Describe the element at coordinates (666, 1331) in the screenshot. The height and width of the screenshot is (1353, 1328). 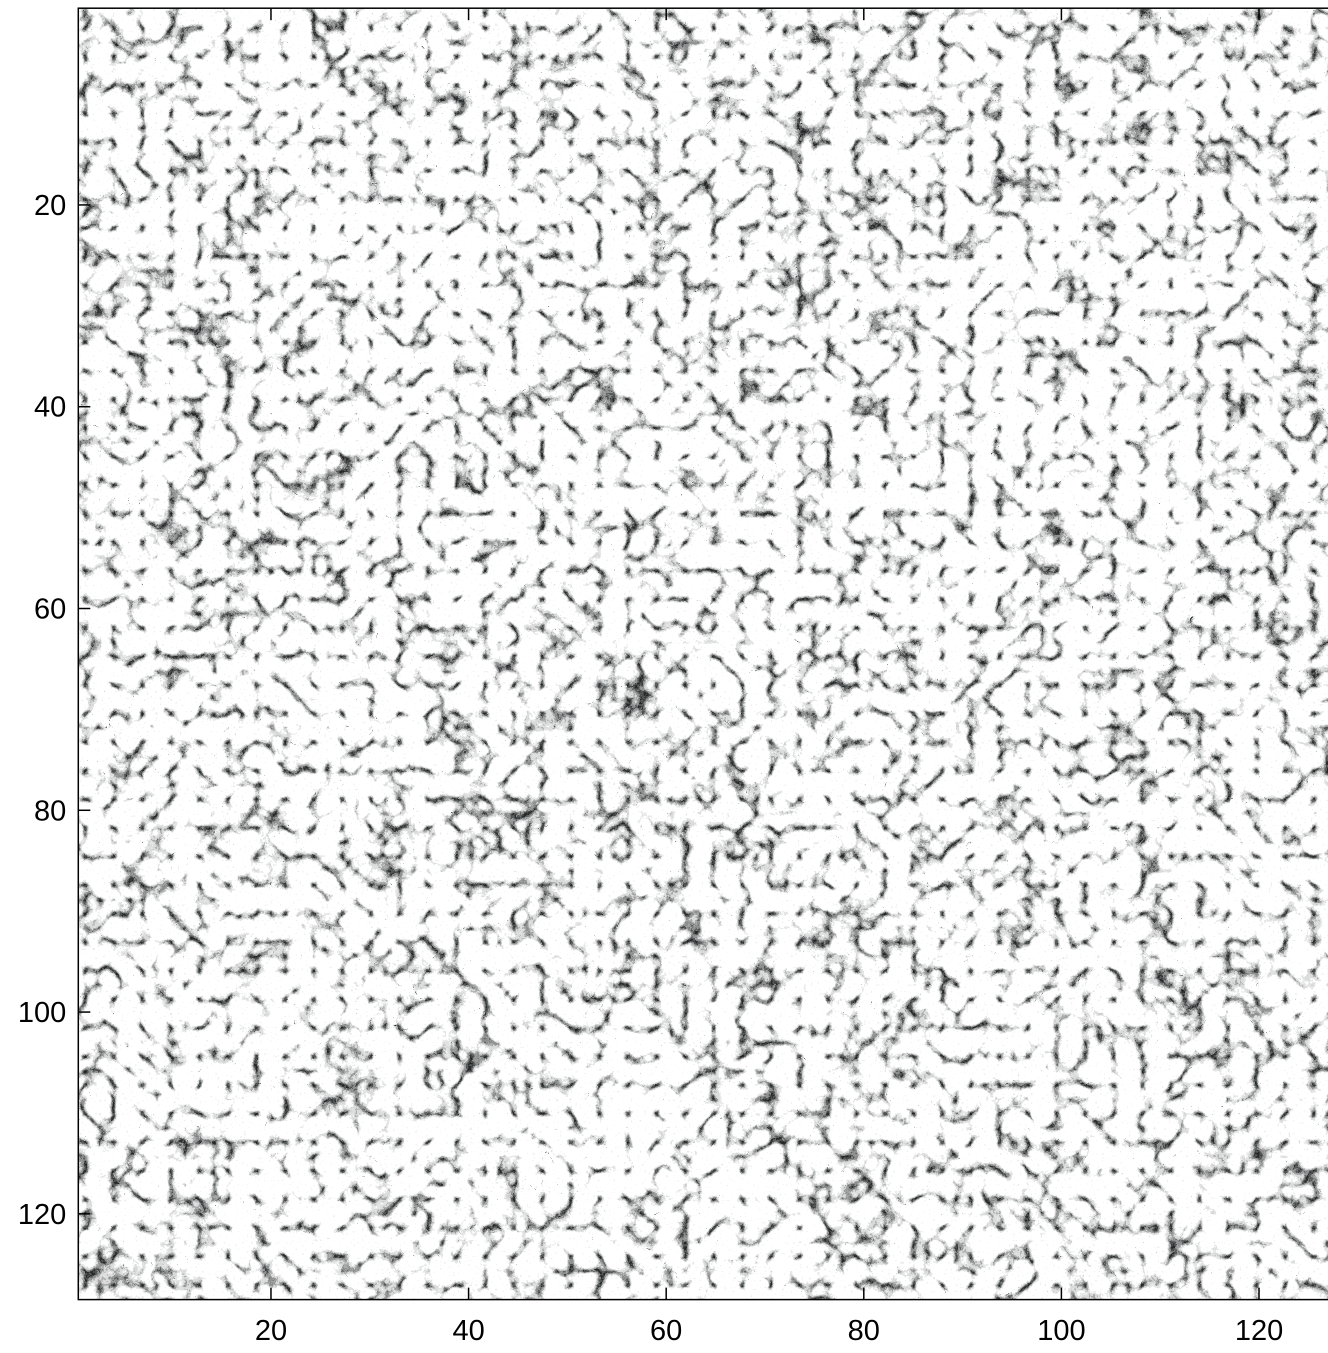
I see `x-tick-label: 60` at that location.